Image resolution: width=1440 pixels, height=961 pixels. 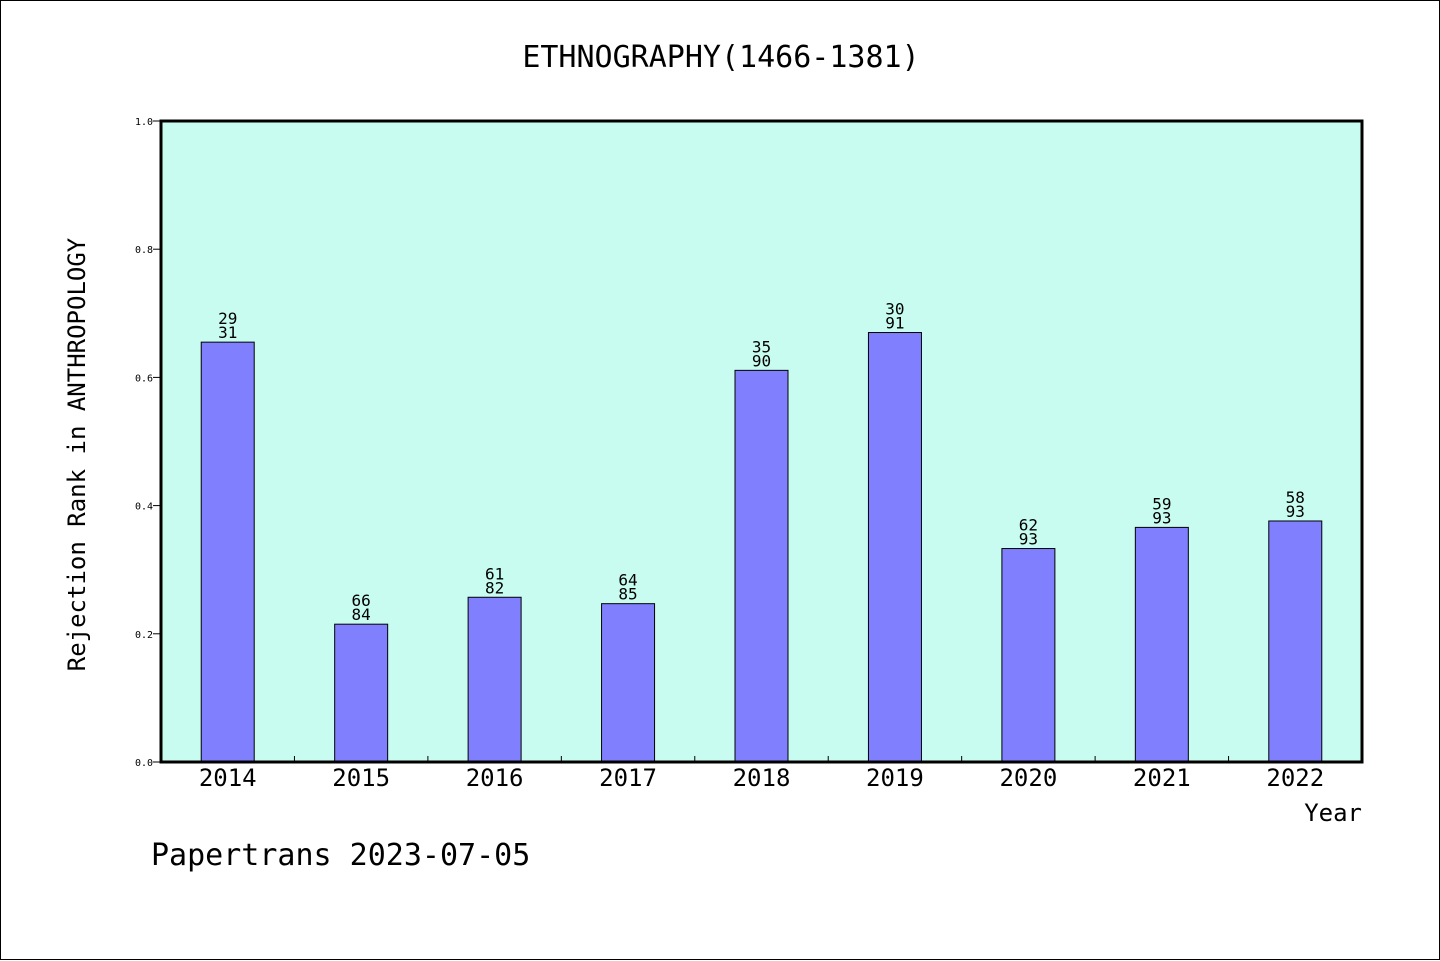 What do you see at coordinates (761, 360) in the screenshot?
I see `bar-label-2018-2: 90` at bounding box center [761, 360].